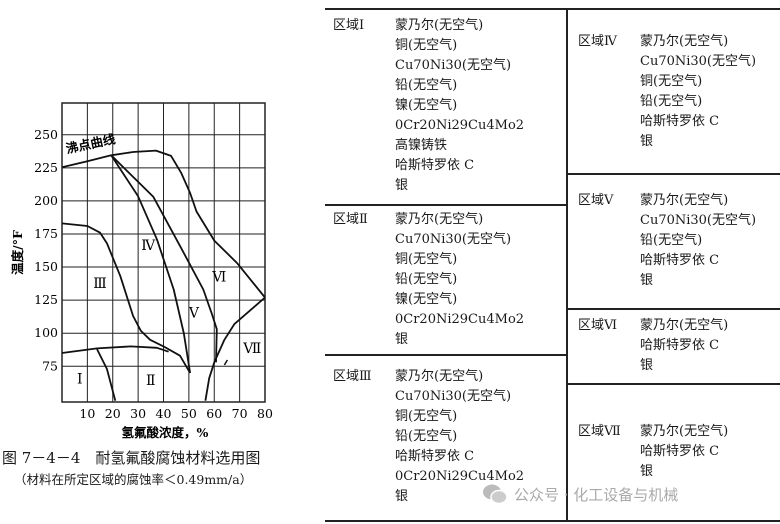 This screenshot has width=780, height=524. I want to click on y-tick-label: 250, so click(46, 134).